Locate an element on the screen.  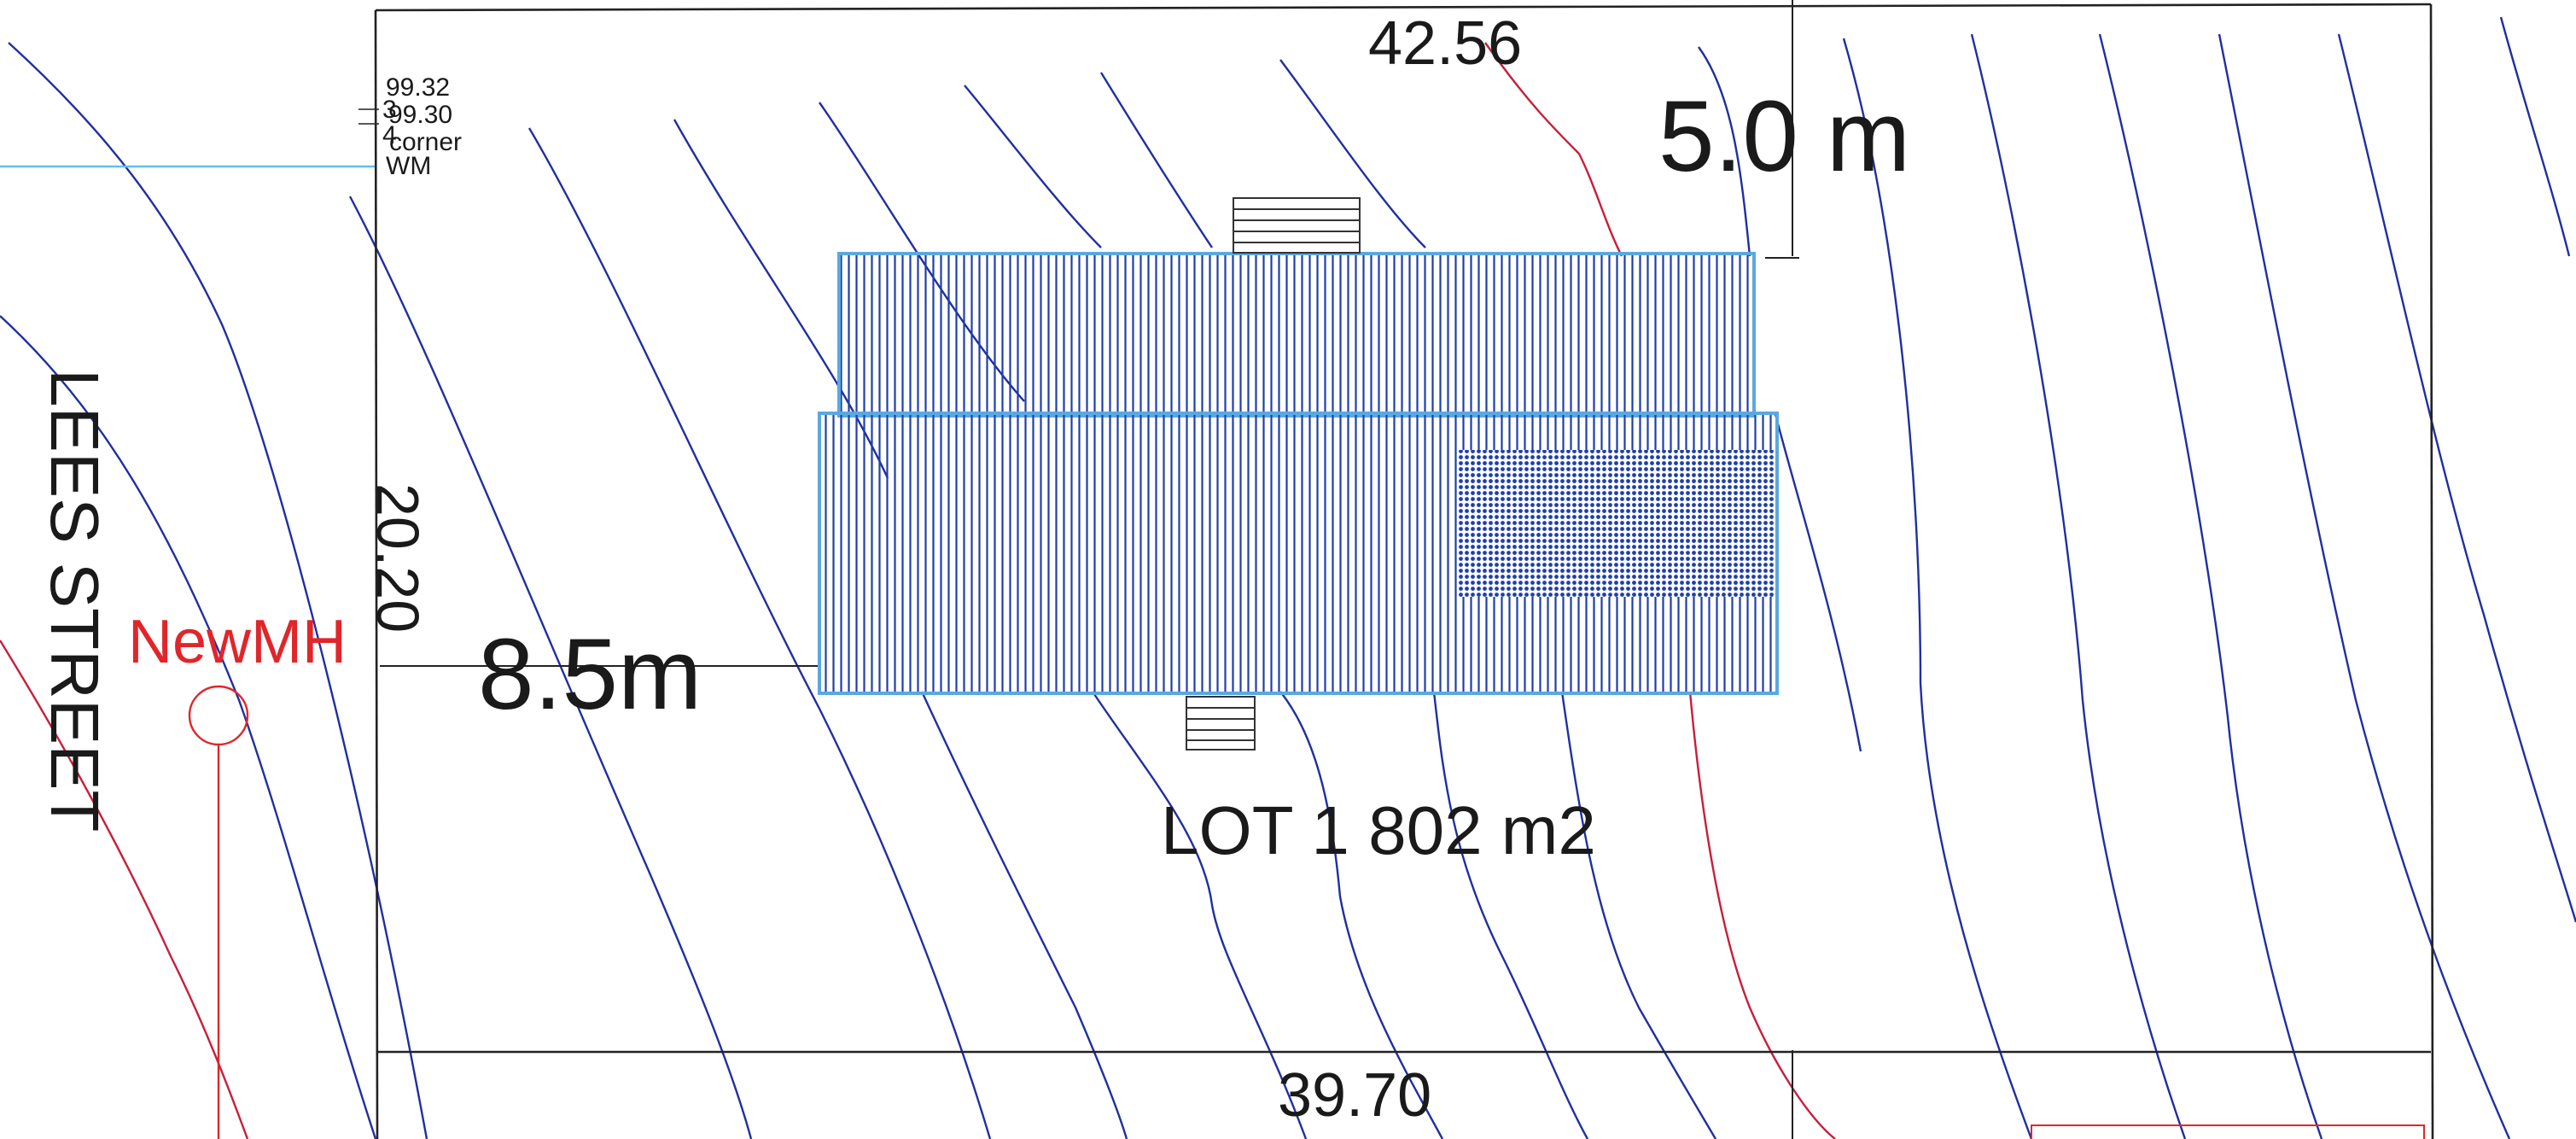
survey-fragment-2: 4 is located at coordinates (389, 135).